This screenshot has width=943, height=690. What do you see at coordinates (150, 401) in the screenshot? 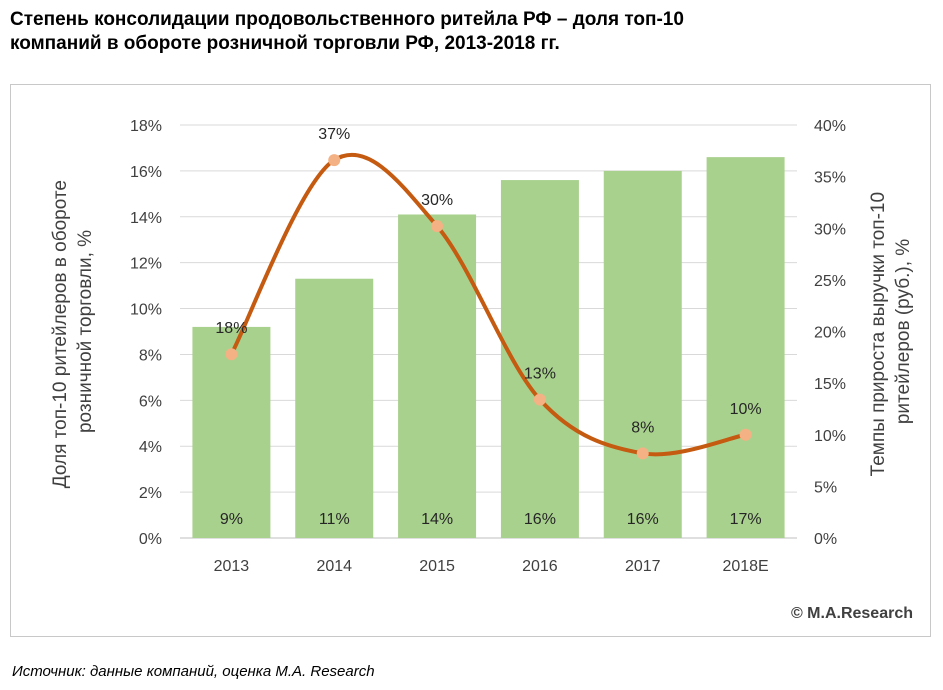
I see `left-tick-label: 6%` at bounding box center [150, 401].